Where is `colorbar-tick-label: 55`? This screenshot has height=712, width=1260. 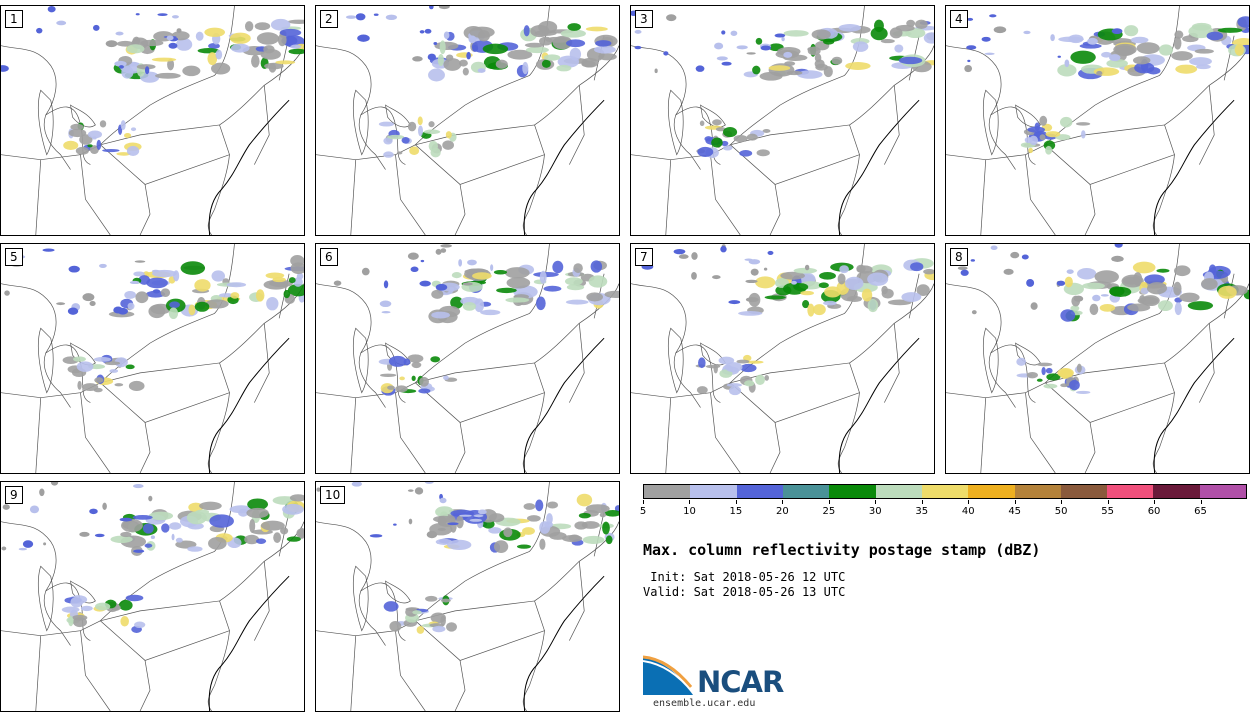 colorbar-tick-label: 55 is located at coordinates (1107, 511).